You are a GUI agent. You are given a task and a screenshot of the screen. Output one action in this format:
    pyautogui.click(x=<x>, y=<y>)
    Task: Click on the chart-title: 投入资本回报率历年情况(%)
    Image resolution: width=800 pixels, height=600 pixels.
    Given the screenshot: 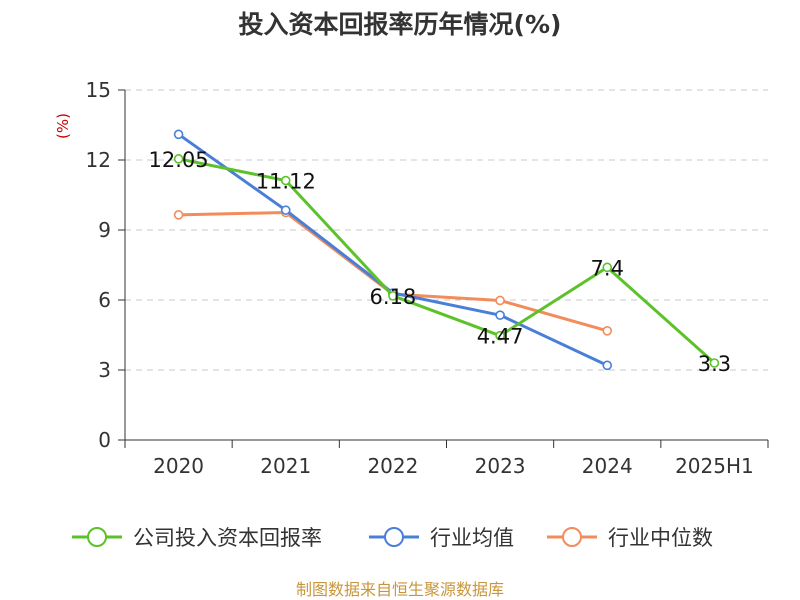 What is the action you would take?
    pyautogui.click(x=400, y=24)
    